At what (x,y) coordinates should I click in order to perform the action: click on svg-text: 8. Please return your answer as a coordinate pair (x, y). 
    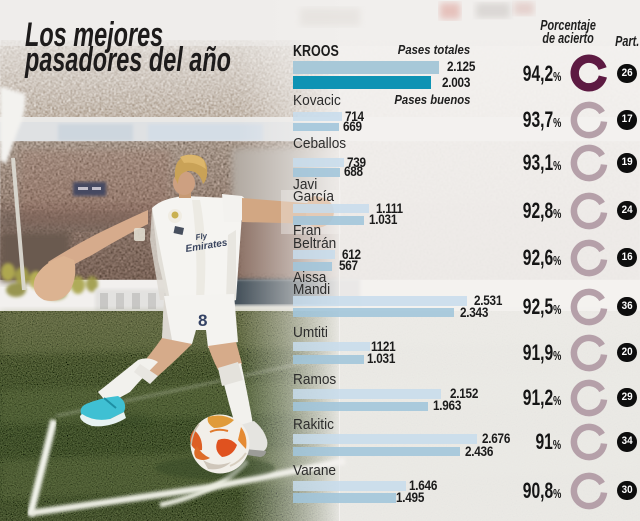
    Looking at the image, I should click on (202, 320).